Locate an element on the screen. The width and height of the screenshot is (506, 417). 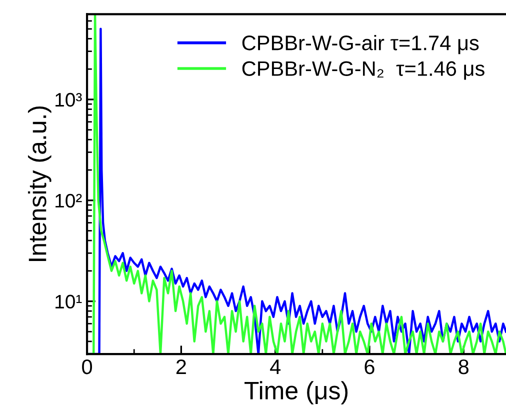
y-tick-label: 10³ is located at coordinates (69, 99).